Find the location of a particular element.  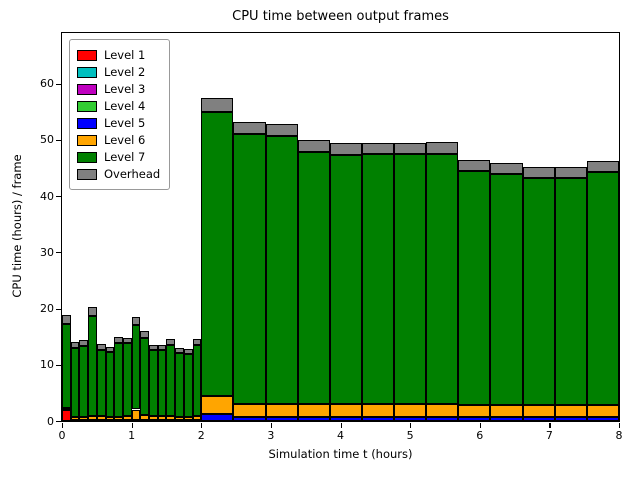

chart-title: CPU time between output frames is located at coordinates (340, 16).